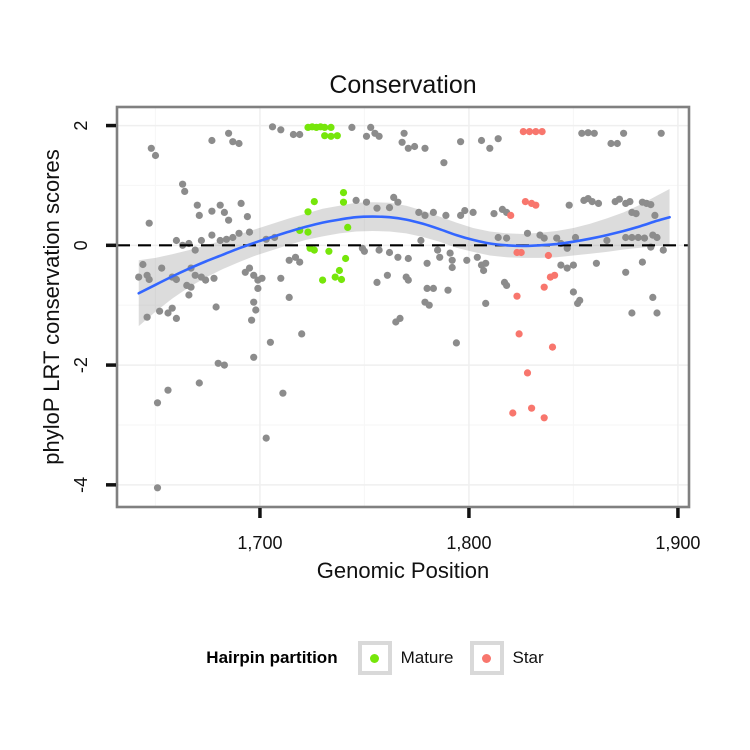 This screenshot has height=750, width=750. I want to click on star-point-swatch, so click(486, 658).